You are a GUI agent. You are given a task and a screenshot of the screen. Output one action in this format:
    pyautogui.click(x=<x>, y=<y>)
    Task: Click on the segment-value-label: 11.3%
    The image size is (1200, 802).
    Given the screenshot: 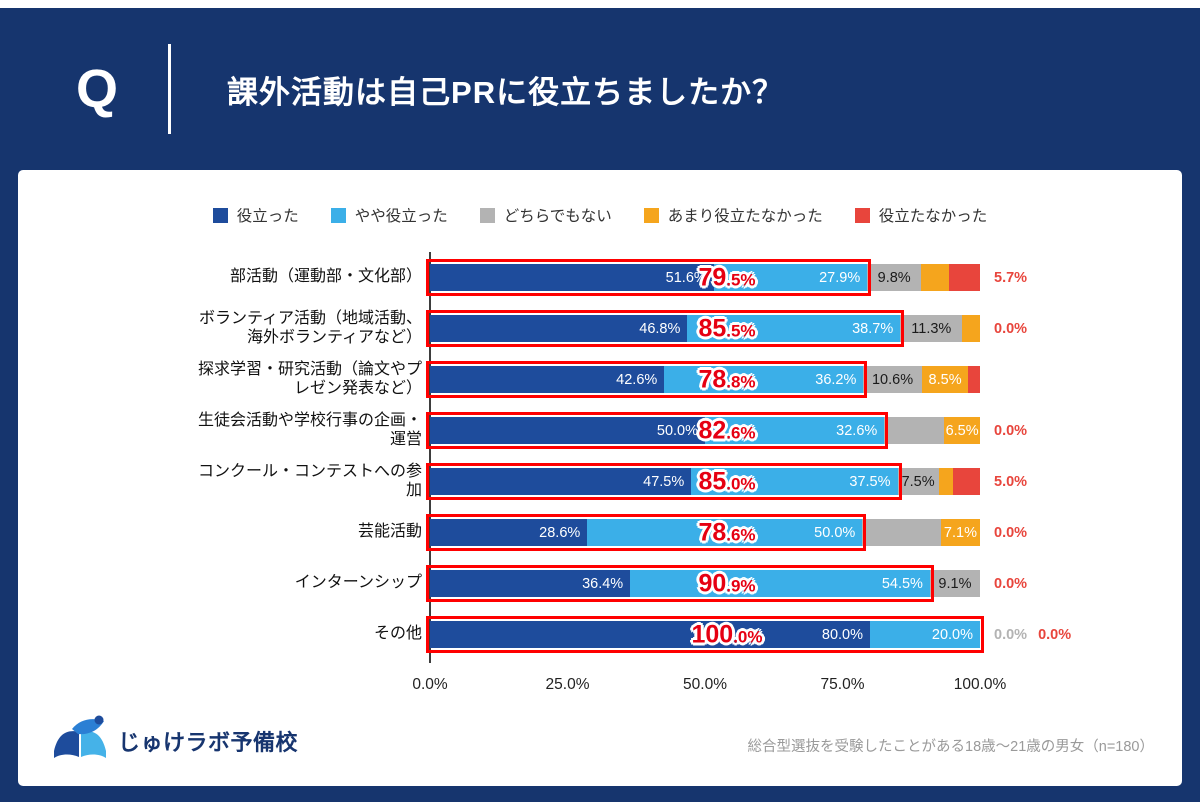 What is the action you would take?
    pyautogui.click(x=931, y=328)
    